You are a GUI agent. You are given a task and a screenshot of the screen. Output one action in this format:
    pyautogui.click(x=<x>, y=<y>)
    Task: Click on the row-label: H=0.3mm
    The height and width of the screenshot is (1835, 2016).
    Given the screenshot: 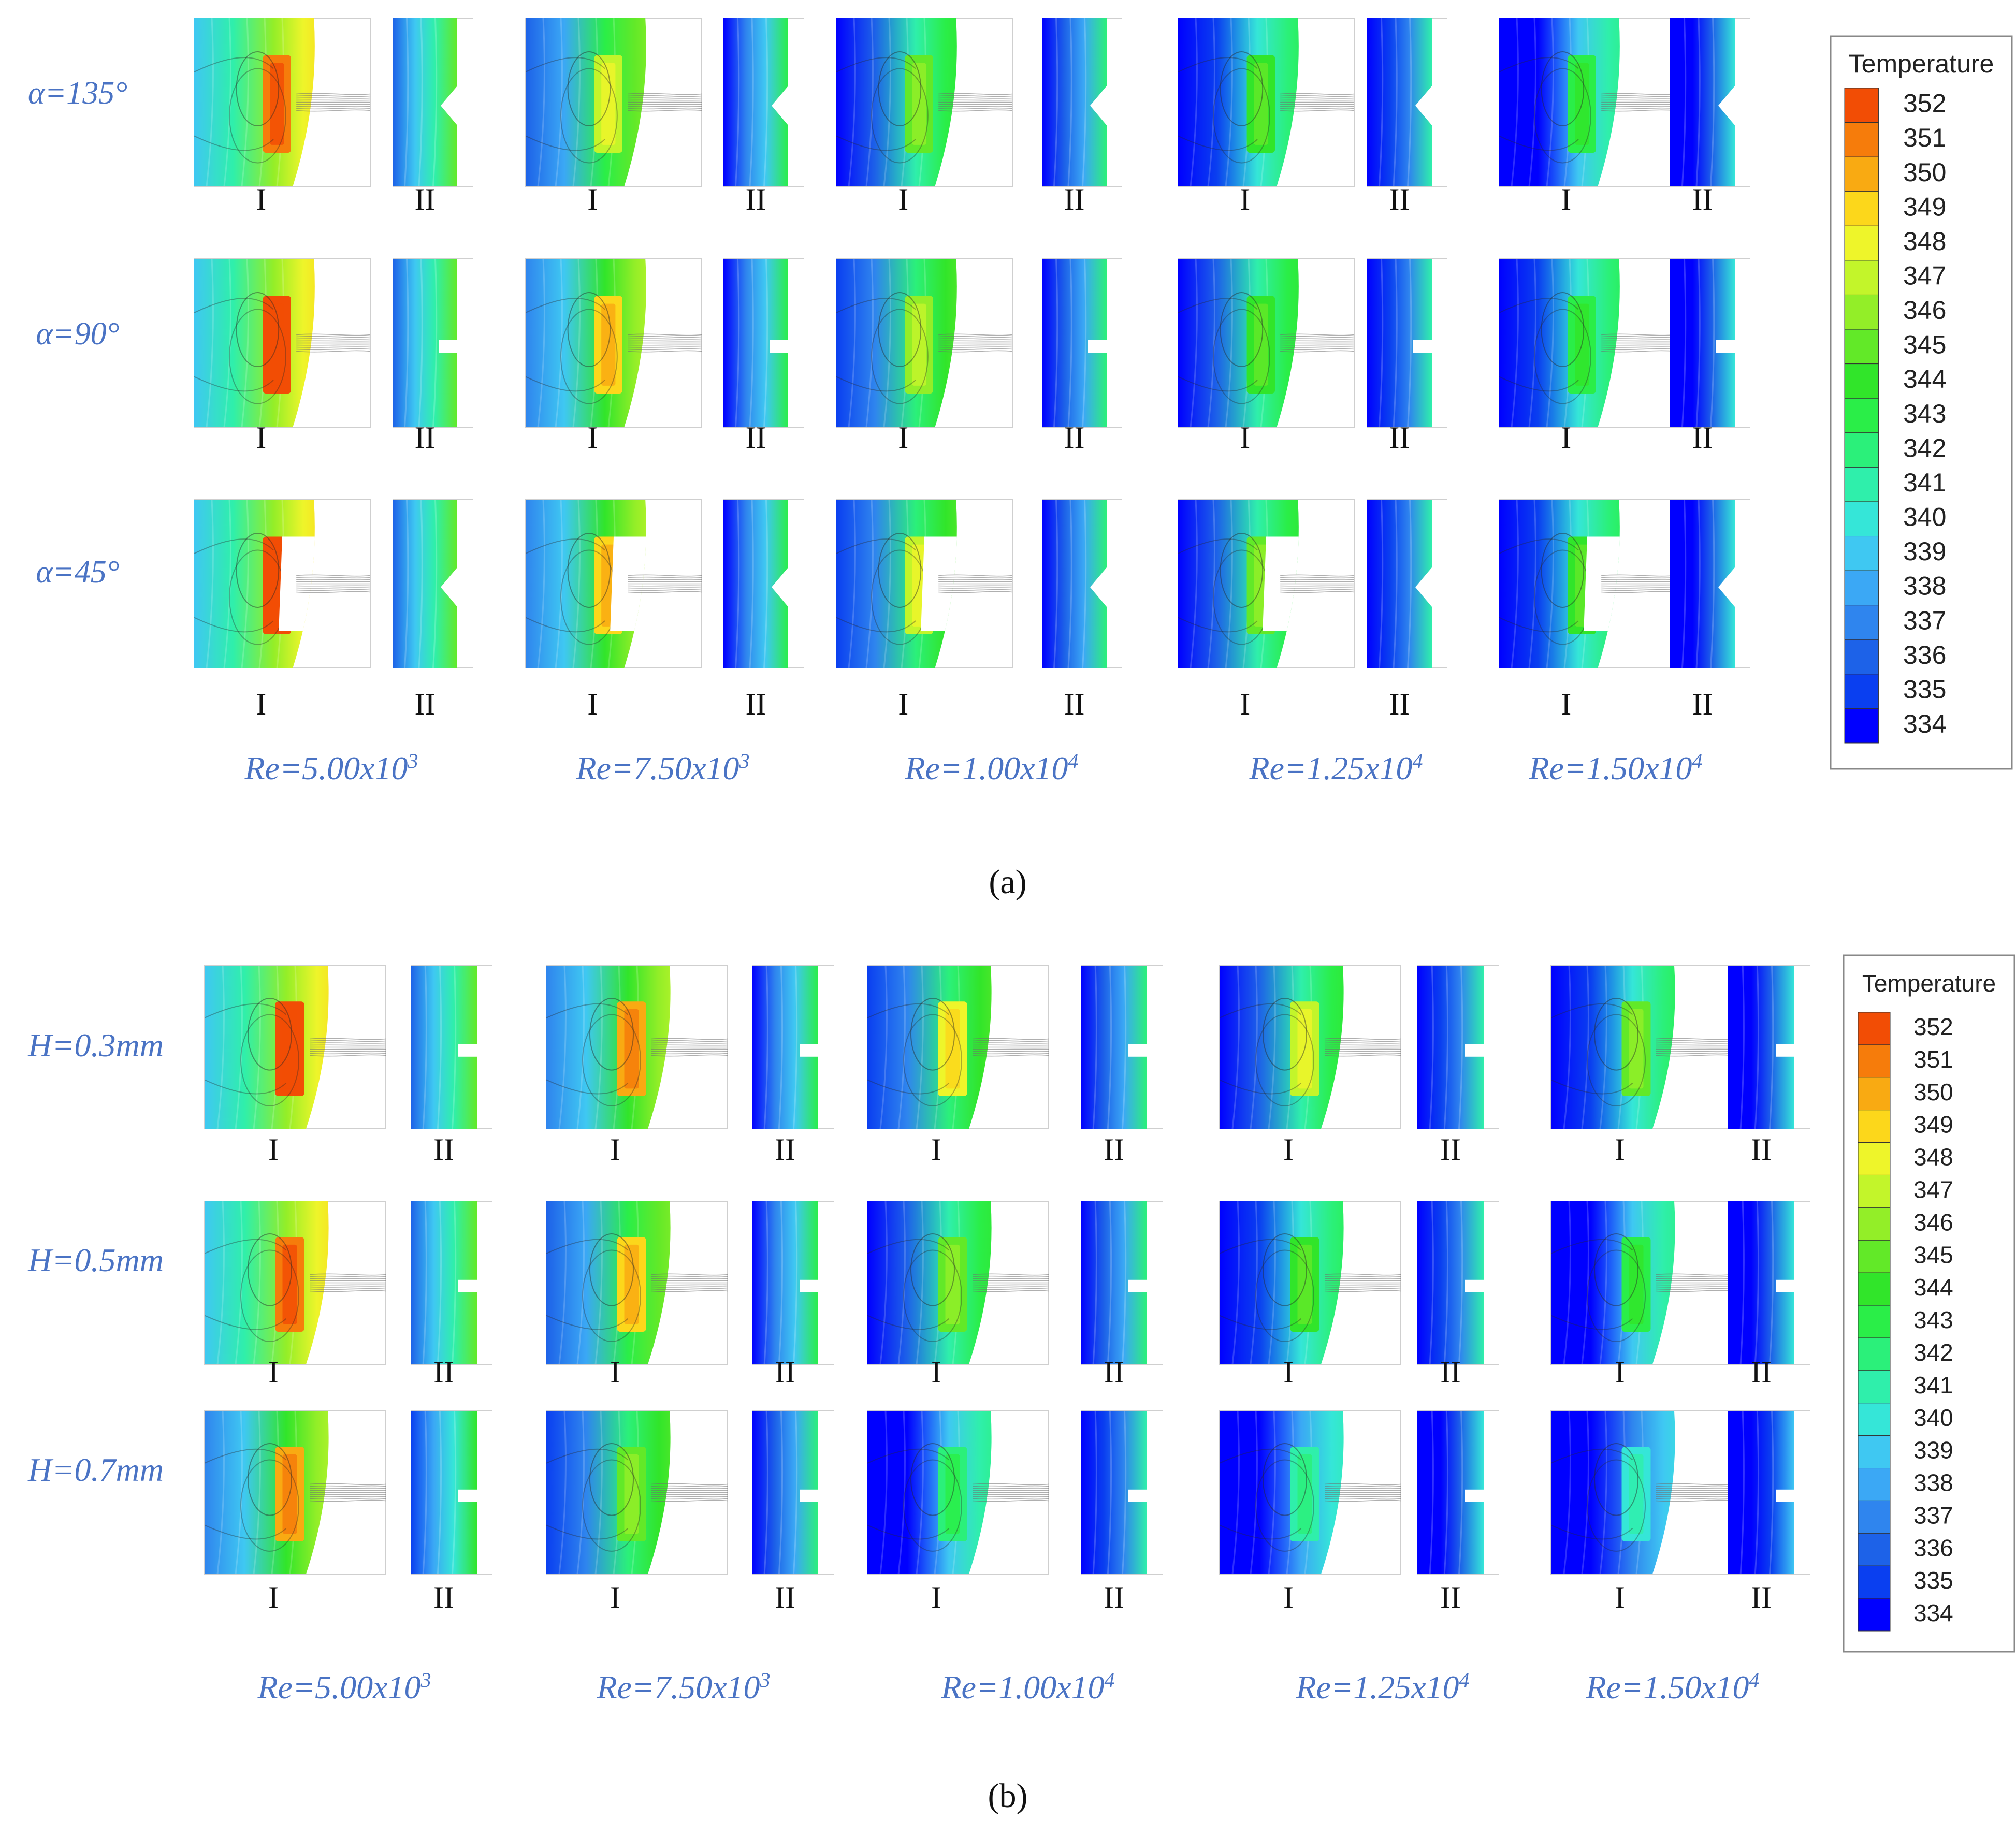 What is the action you would take?
    pyautogui.click(x=95, y=1046)
    